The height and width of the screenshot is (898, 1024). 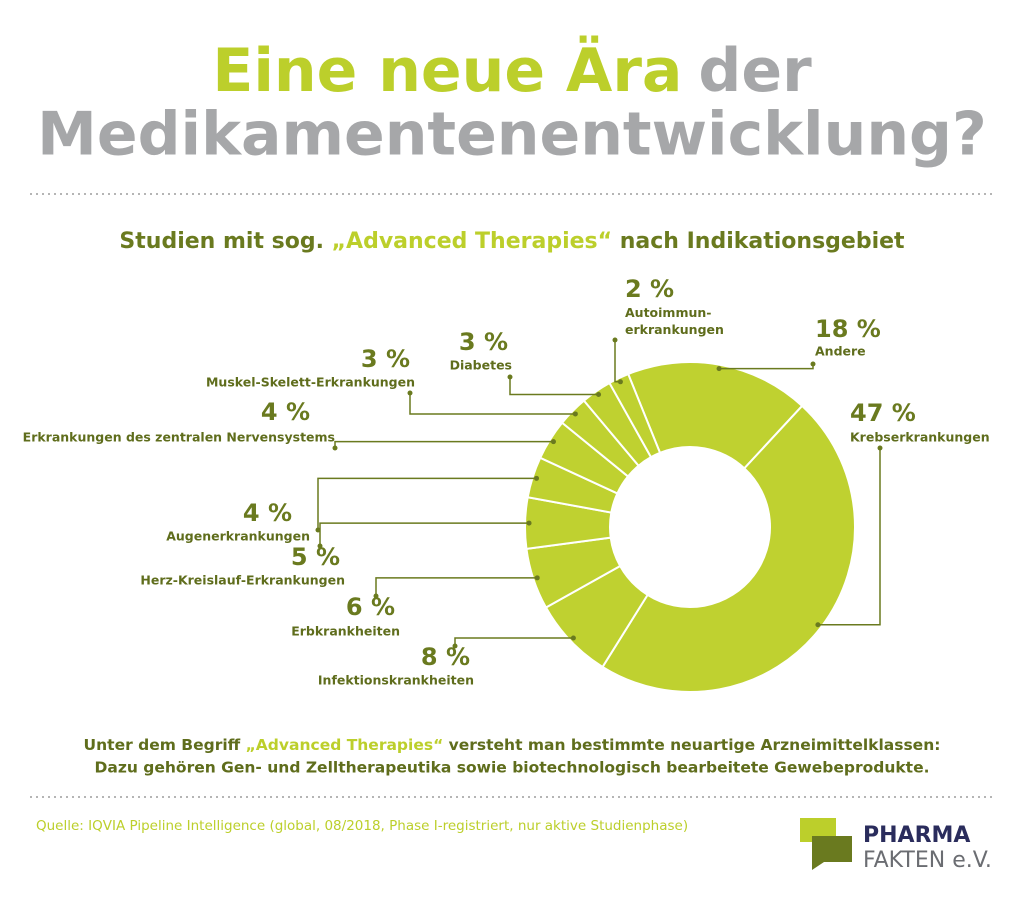 What do you see at coordinates (242, 580) in the screenshot?
I see `category-label: Herz-Kreislauf-Erkrankungen` at bounding box center [242, 580].